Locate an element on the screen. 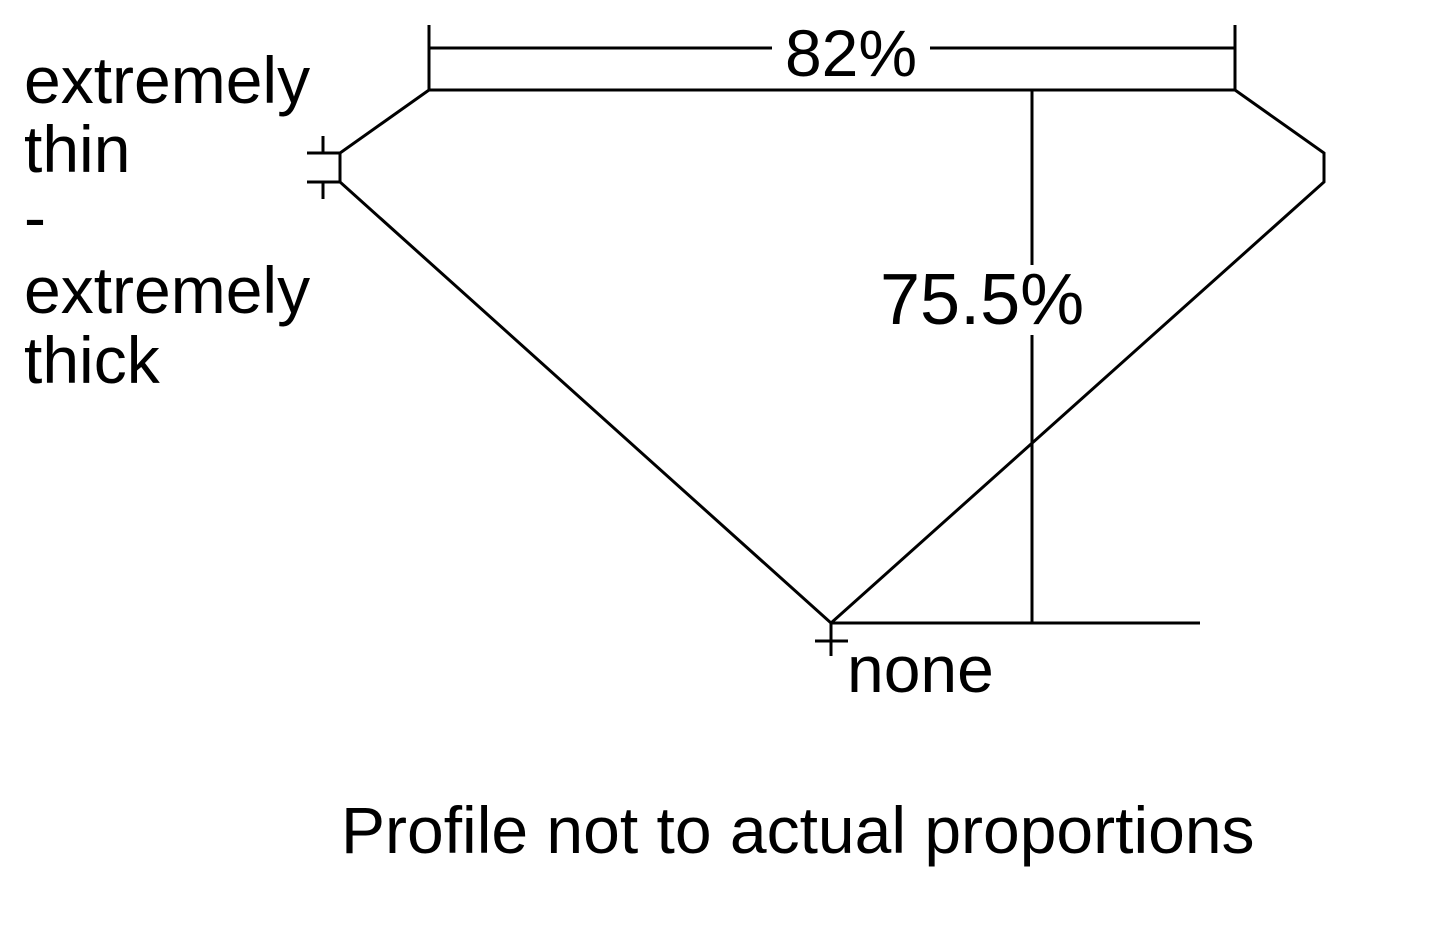 This screenshot has width=1445, height=946. girdle-label-line: thick is located at coordinates (92, 360).